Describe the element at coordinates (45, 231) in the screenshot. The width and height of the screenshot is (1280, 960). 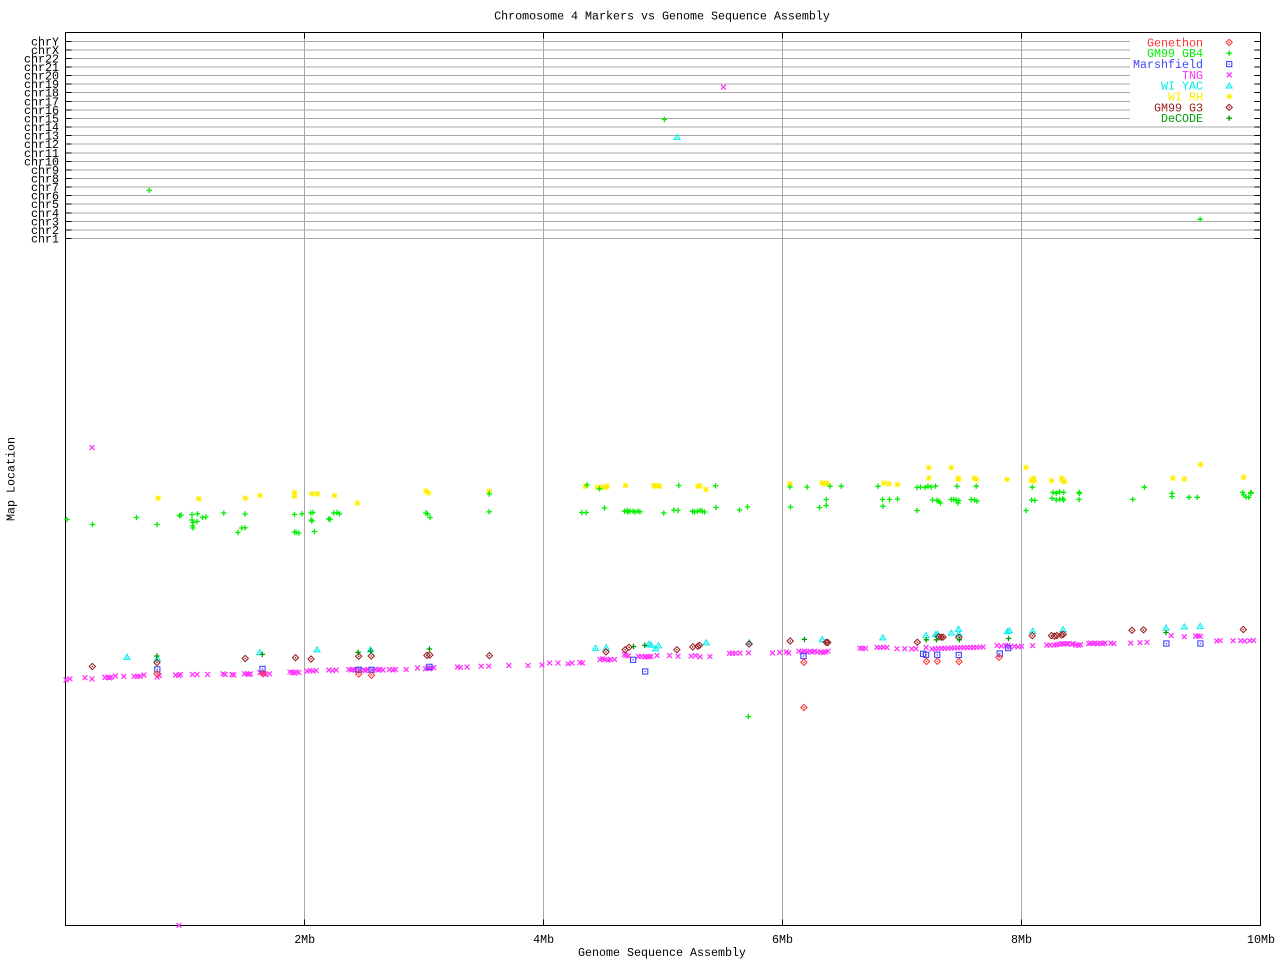
I see `svg-text: chr2` at that location.